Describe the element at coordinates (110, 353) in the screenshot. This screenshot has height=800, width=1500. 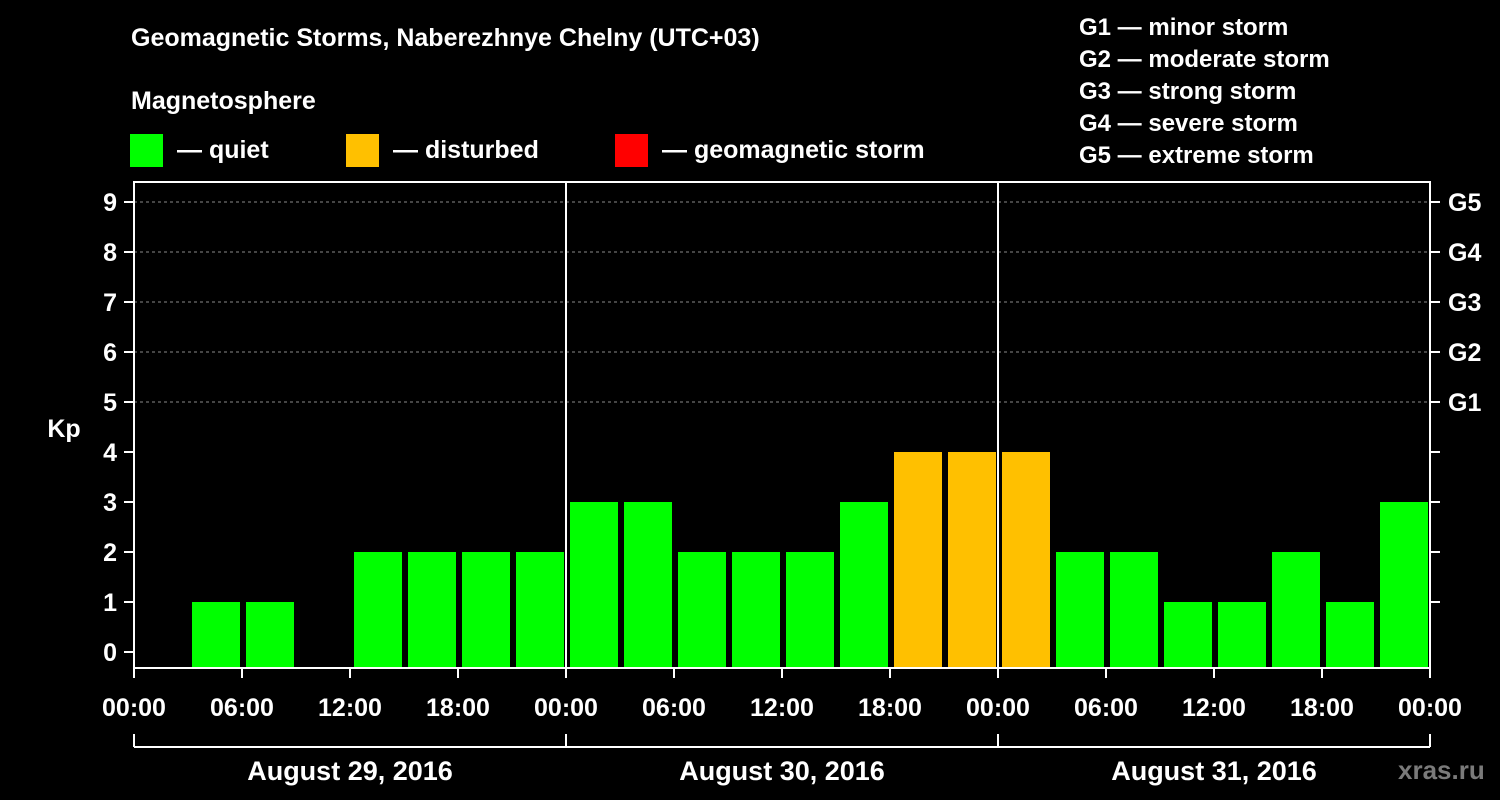
I see `y-tick-label-6: 6` at that location.